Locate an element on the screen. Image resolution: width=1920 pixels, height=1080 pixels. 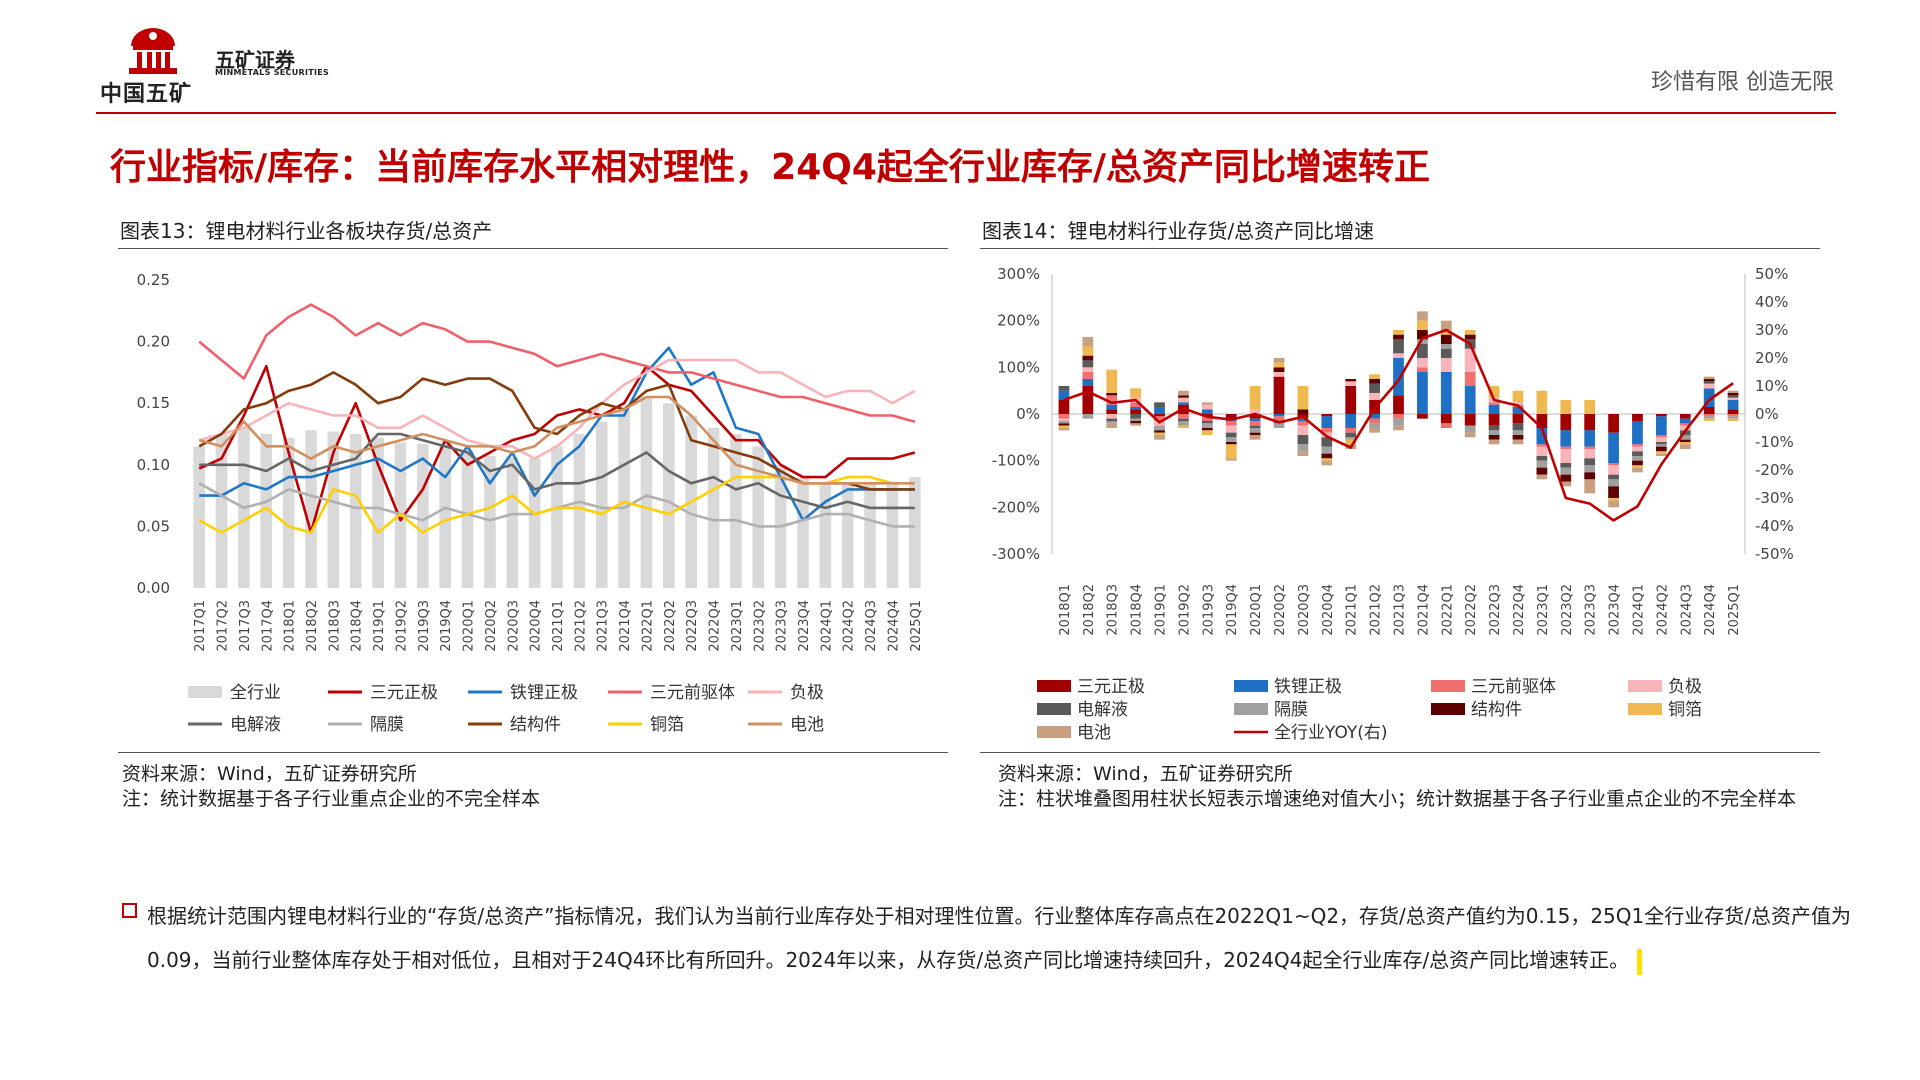
chart14-xtick-label: 2021Q4 is located at coordinates (1423, 610).